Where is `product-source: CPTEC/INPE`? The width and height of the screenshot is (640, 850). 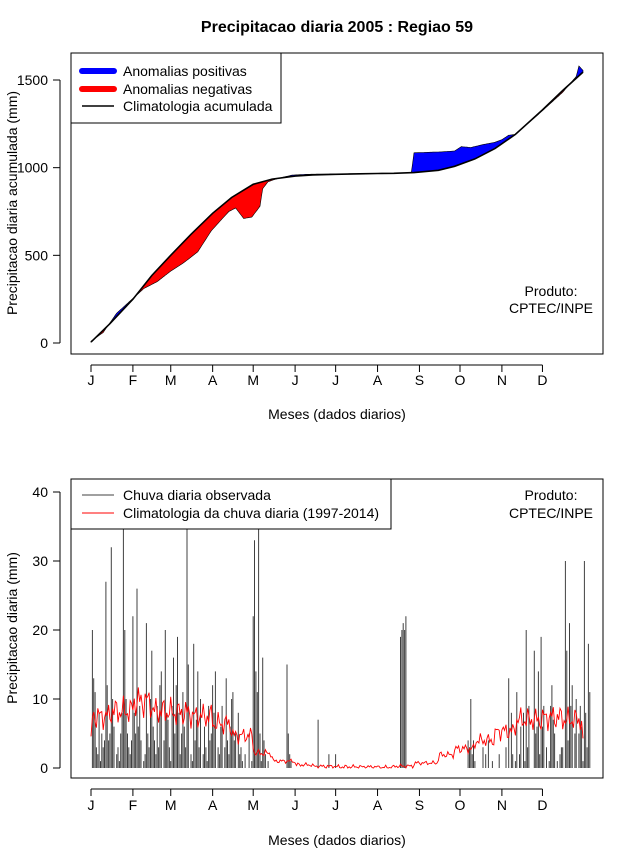 product-source: CPTEC/INPE is located at coordinates (551, 308).